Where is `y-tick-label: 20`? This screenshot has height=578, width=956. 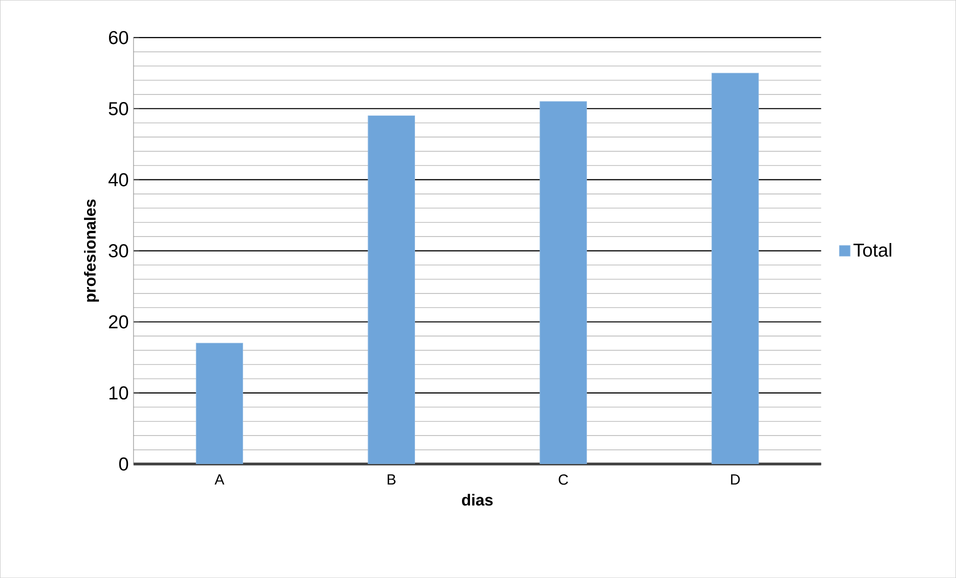
y-tick-label: 20 is located at coordinates (118, 321).